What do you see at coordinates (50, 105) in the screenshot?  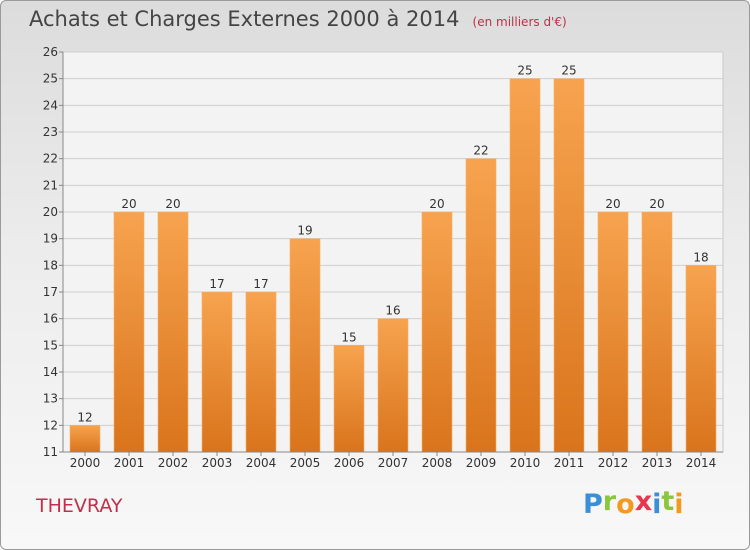 I see `y-tick-label: 24` at bounding box center [50, 105].